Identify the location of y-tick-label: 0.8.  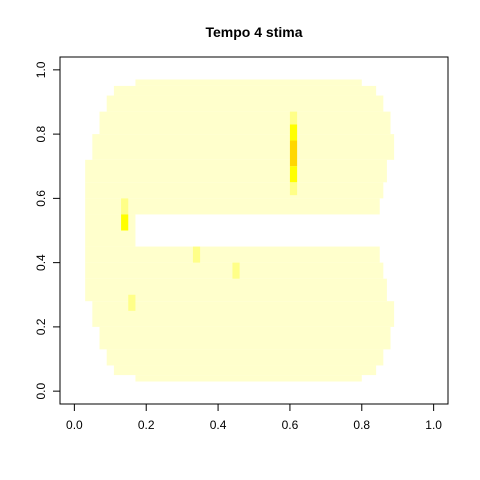
(41, 133).